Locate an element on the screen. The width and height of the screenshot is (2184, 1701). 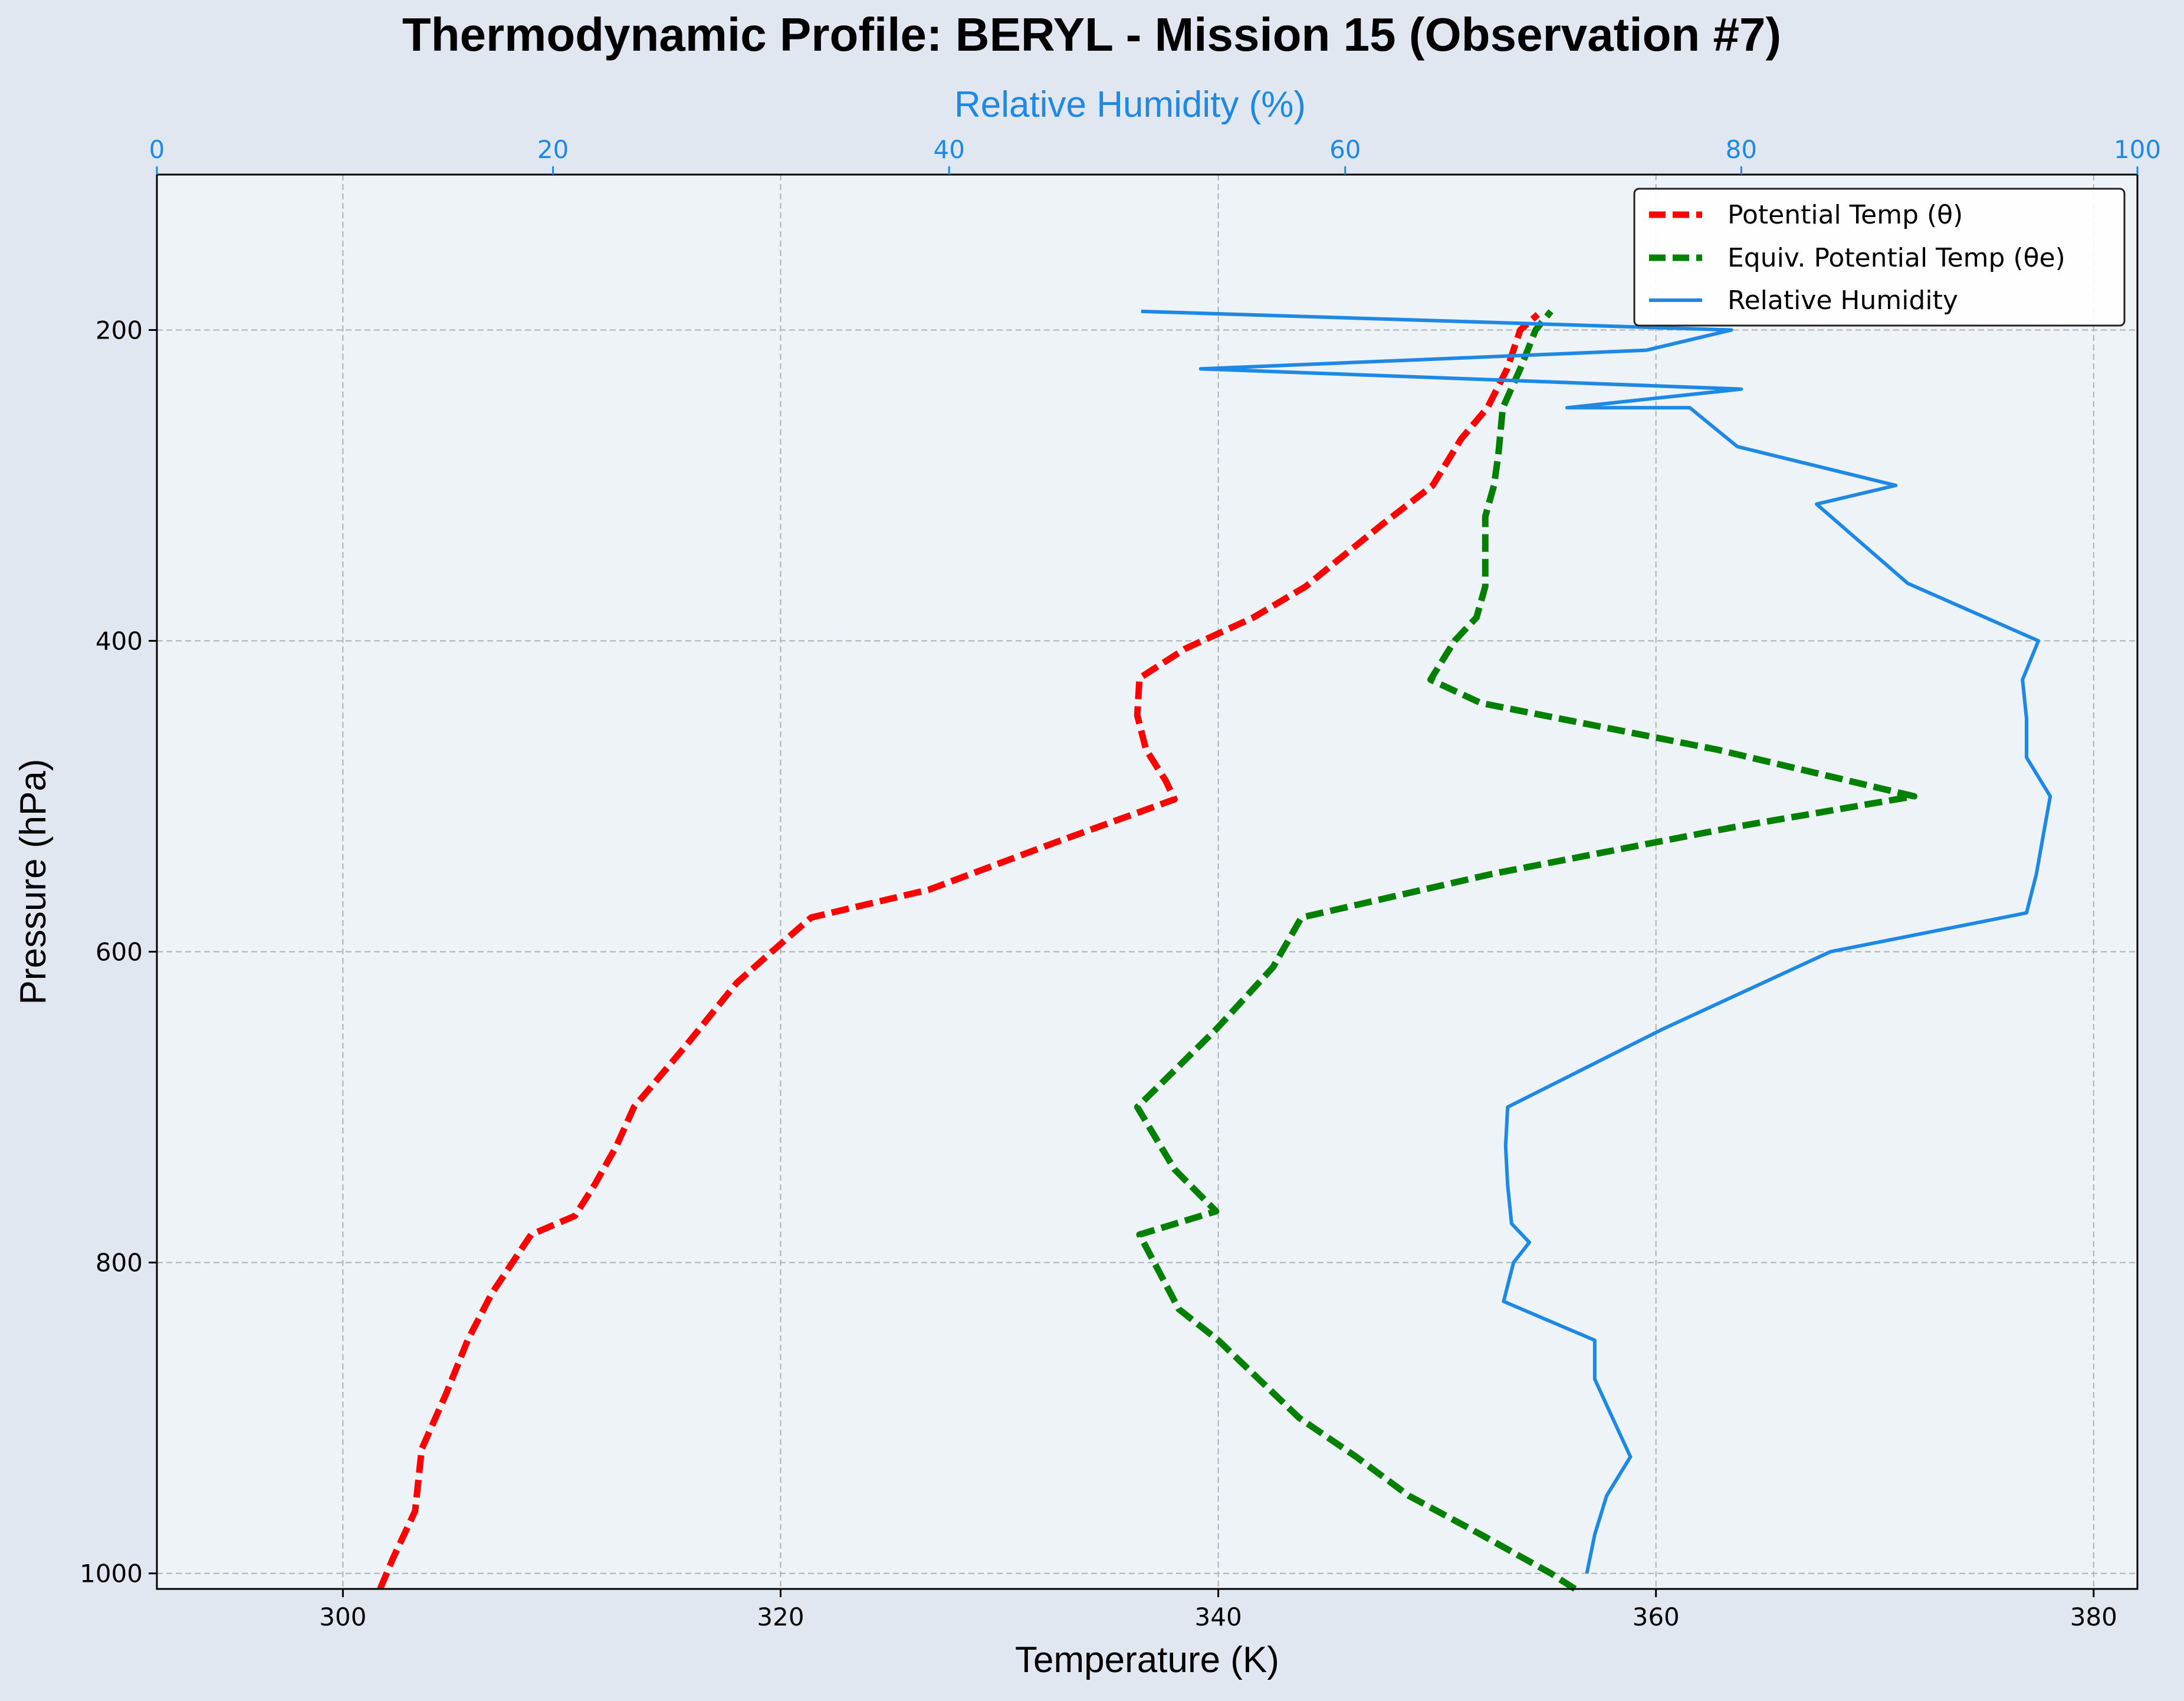
humidity-tick-label: 0 is located at coordinates (157, 149).